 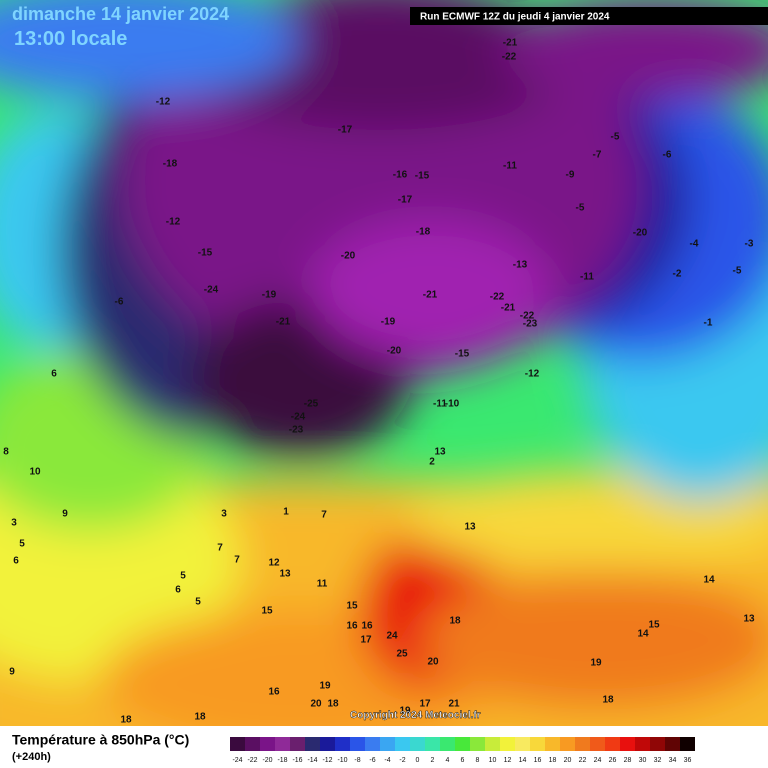 What do you see at coordinates (677, 274) in the screenshot?
I see `isotherm-label: -2` at bounding box center [677, 274].